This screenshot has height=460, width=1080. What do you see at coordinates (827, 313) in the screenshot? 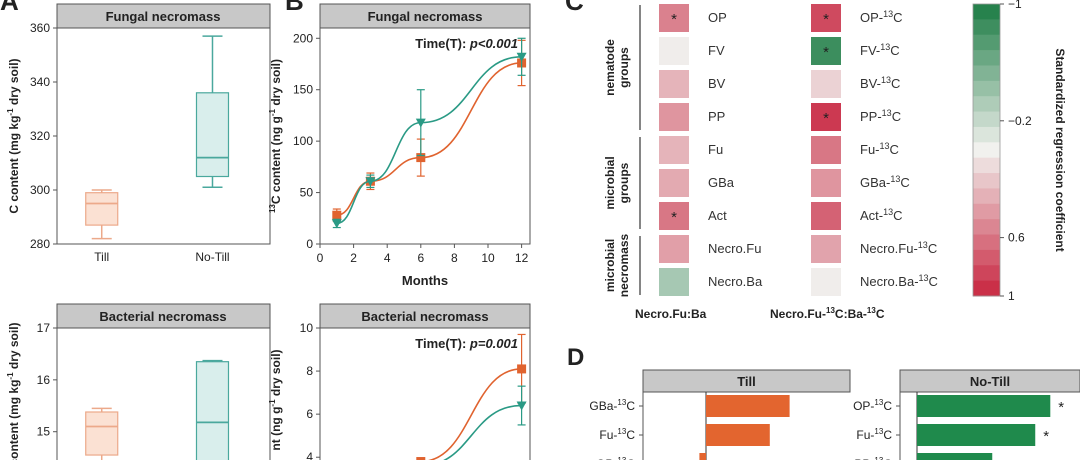
I see `column-label: Necro.Fu-13C:Ba-13C` at bounding box center [827, 313].